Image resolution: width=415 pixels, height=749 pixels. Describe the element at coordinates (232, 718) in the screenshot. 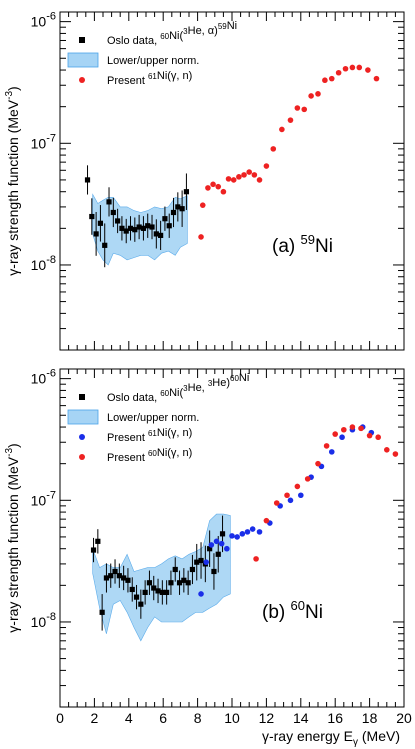

I see `x-tick-label: 10` at that location.